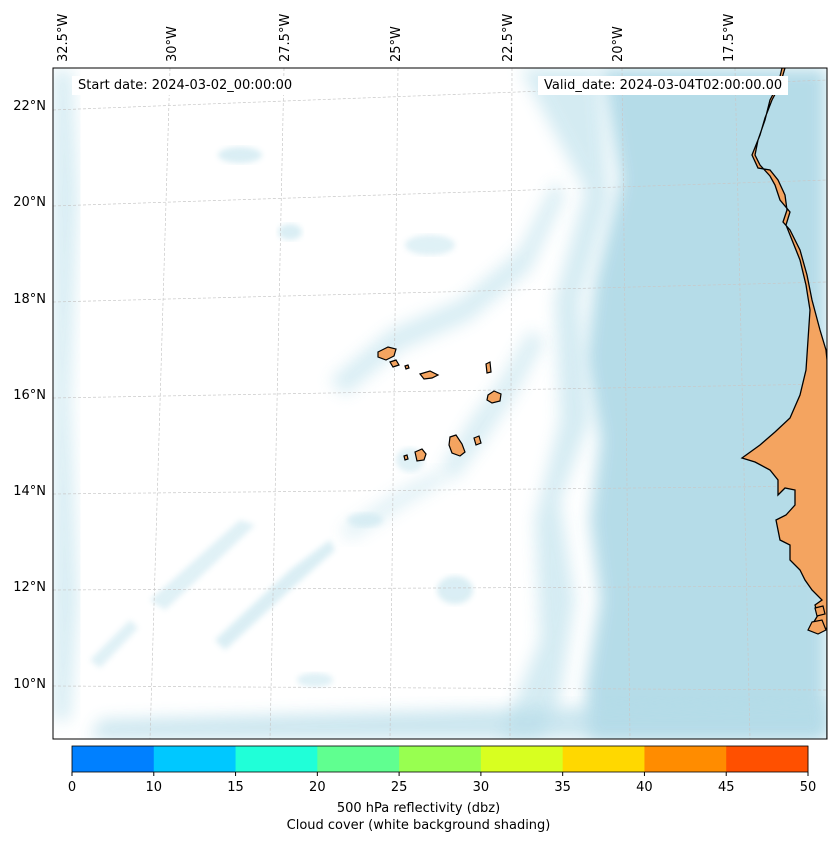 This screenshot has width=837, height=843. Describe the element at coordinates (783, 403) in the screenshot. I see `africa-land` at that location.